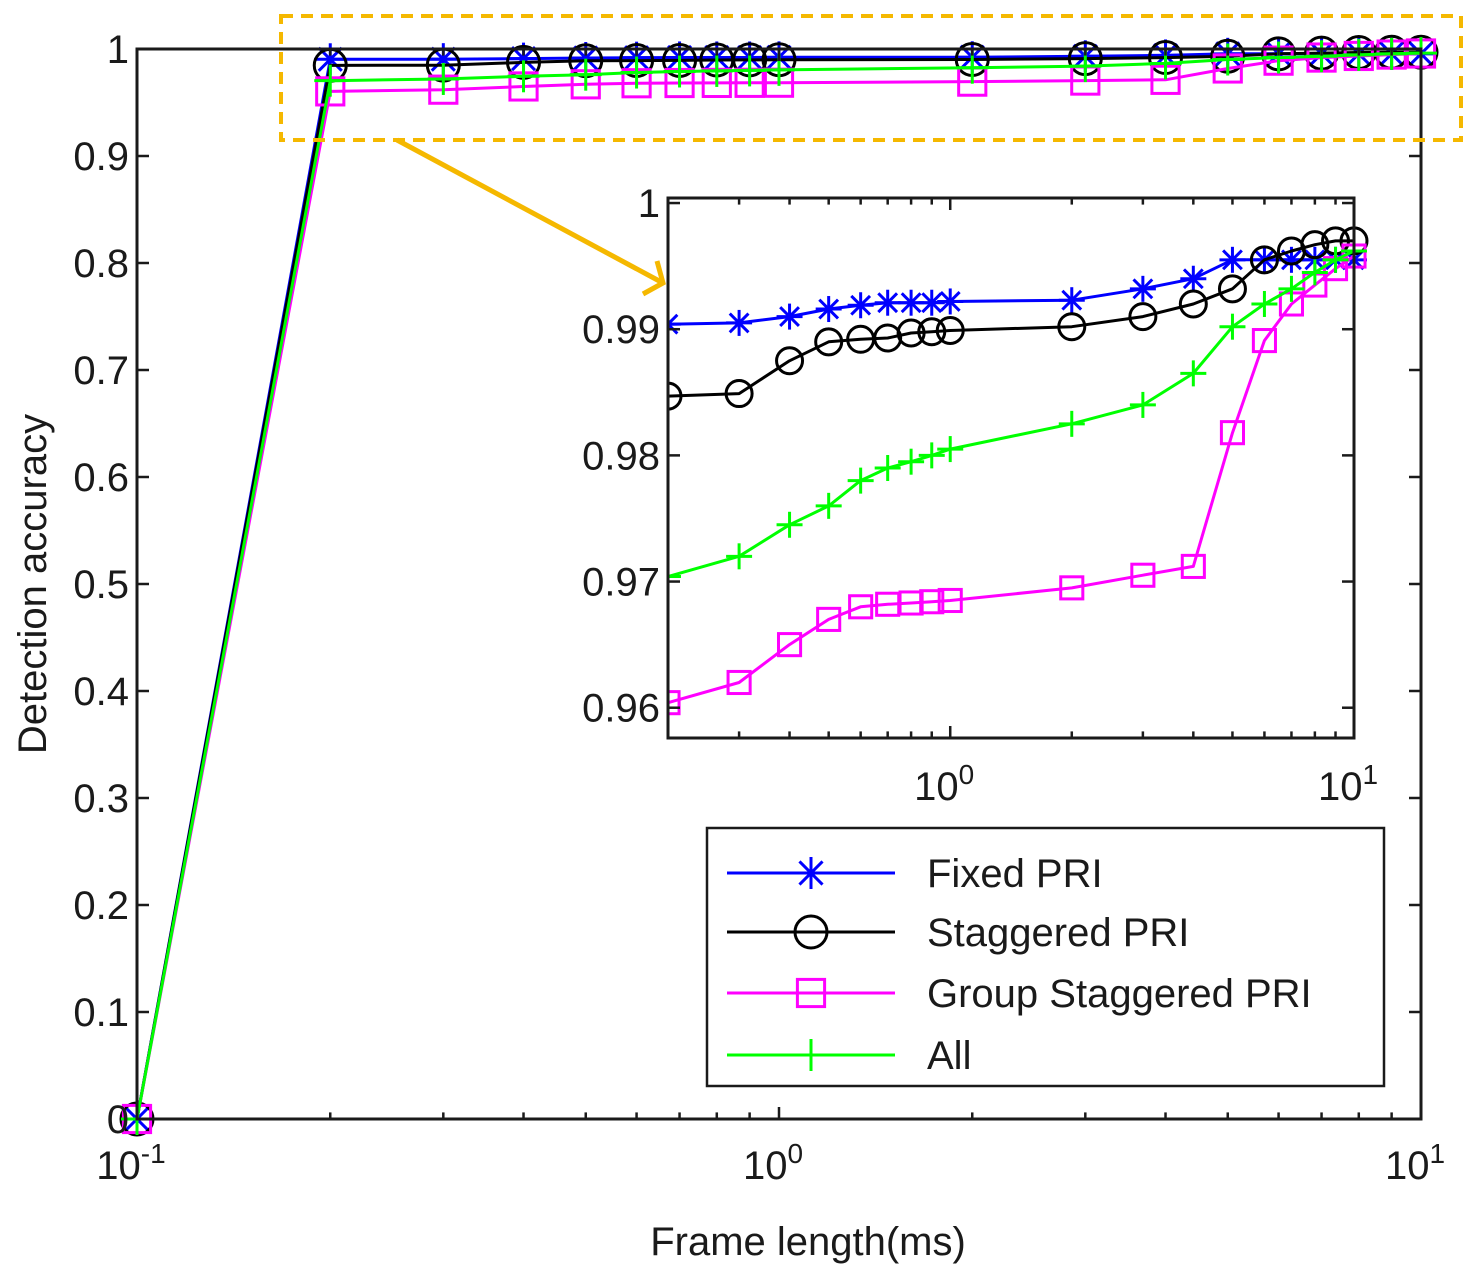 Image resolution: width=1483 pixels, height=1270 pixels. What do you see at coordinates (101, 478) in the screenshot?
I see `y-tick-label: 0.6` at bounding box center [101, 478].